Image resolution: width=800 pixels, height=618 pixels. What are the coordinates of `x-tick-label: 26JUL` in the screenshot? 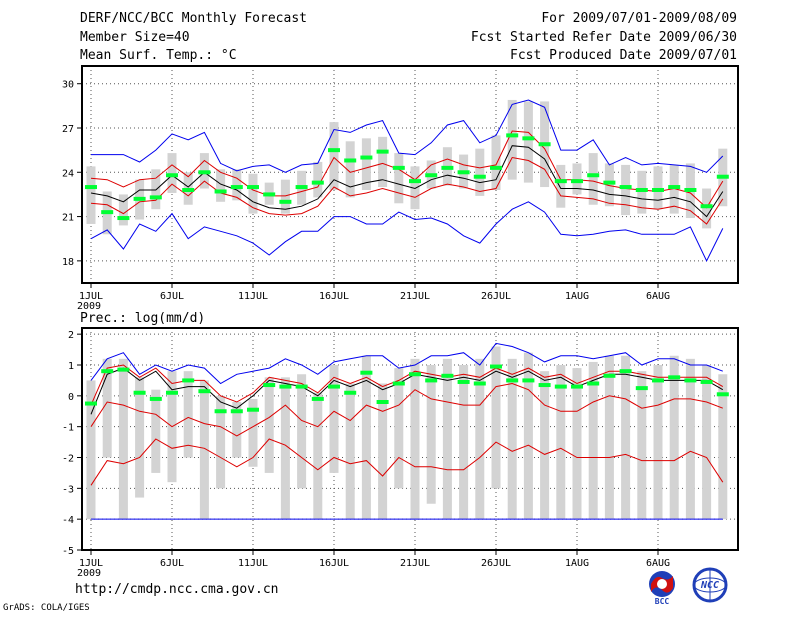 It's located at (496, 563).